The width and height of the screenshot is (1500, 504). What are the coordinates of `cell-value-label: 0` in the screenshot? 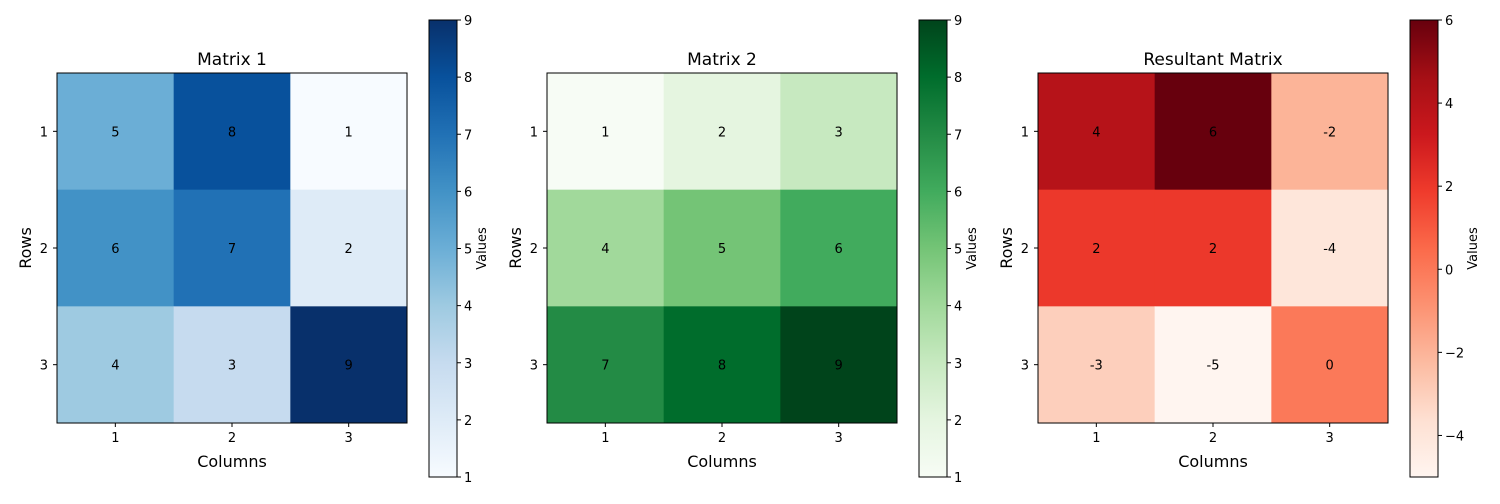 It's located at (1330, 366).